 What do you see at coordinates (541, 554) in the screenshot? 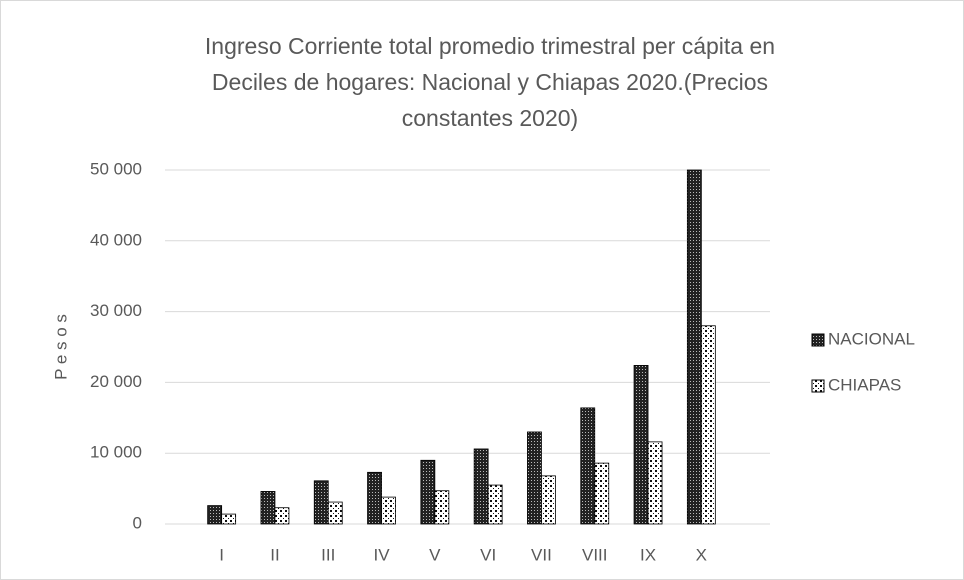
I see `x-tick-label: VII` at bounding box center [541, 554].